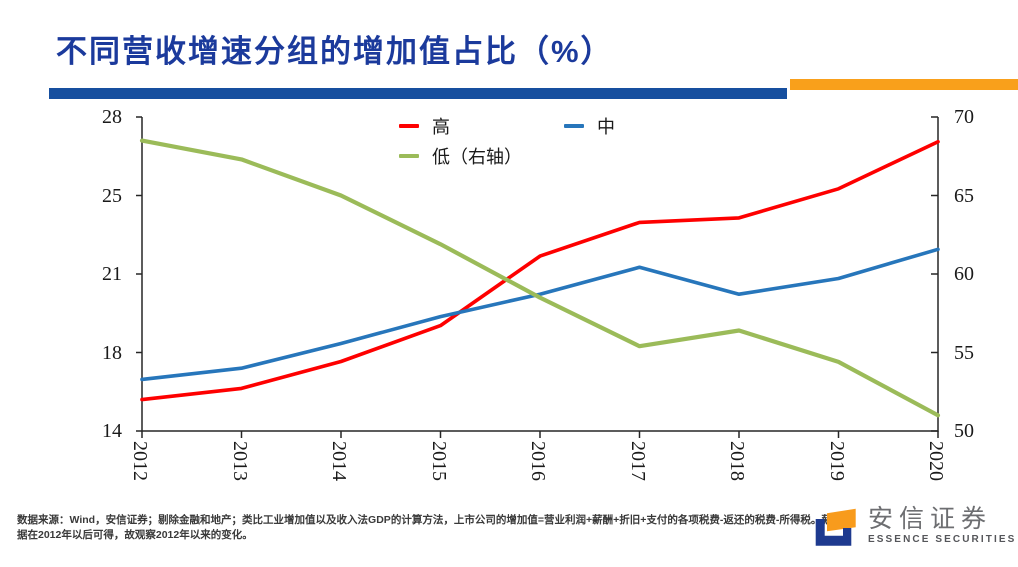 This screenshot has width=1018, height=567. Describe the element at coordinates (964, 195) in the screenshot. I see `y-axis-right-tick-label: 65` at that location.